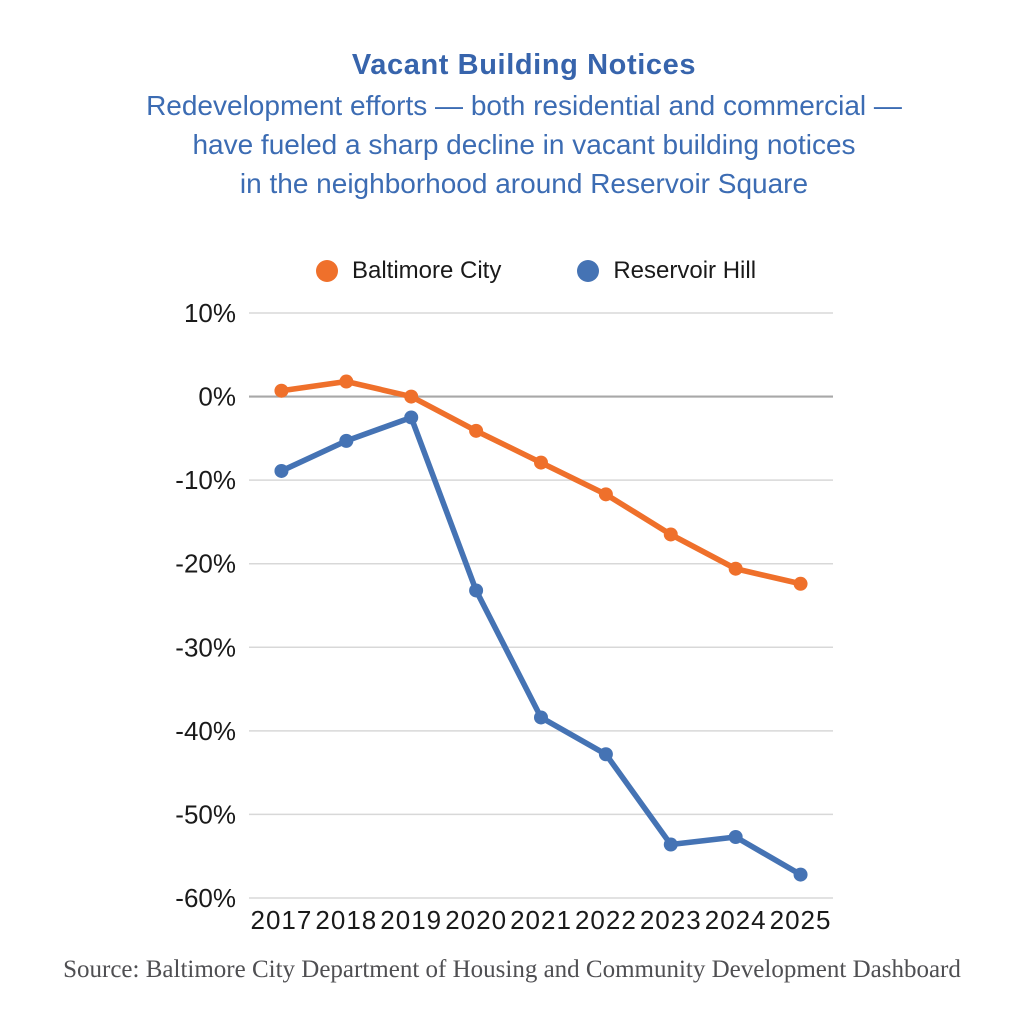 The height and width of the screenshot is (1024, 1024). I want to click on x-tick-label: 2023, so click(671, 920).